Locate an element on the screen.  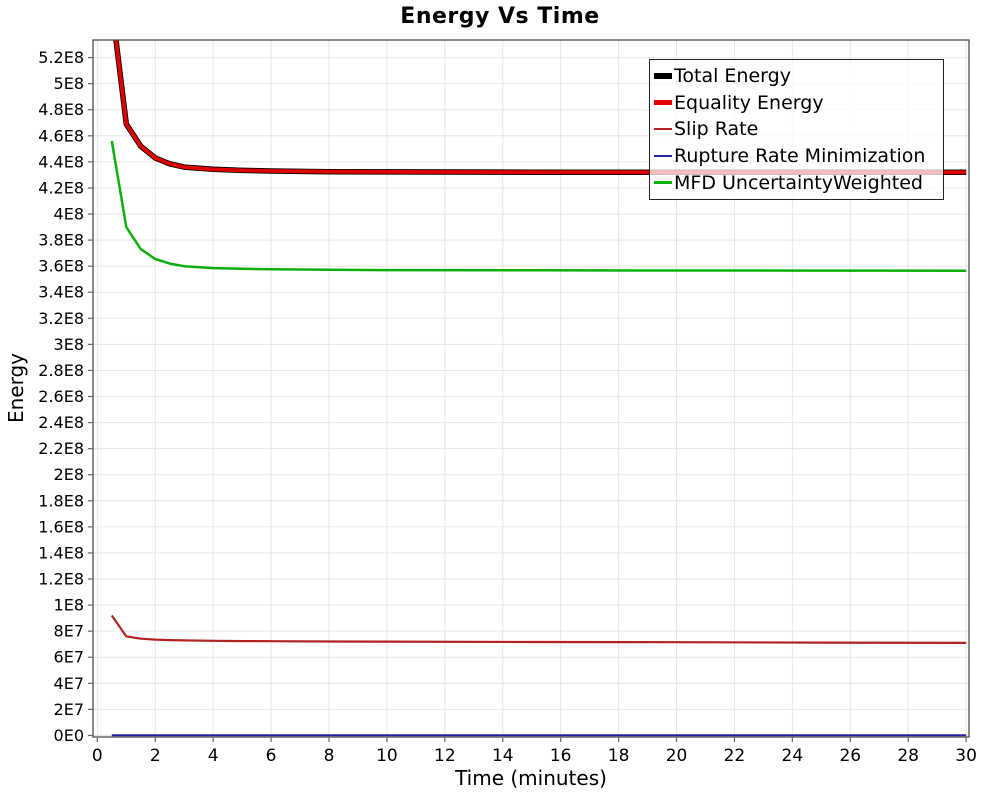
y-tick-label: 5E8 is located at coordinates (69, 83).